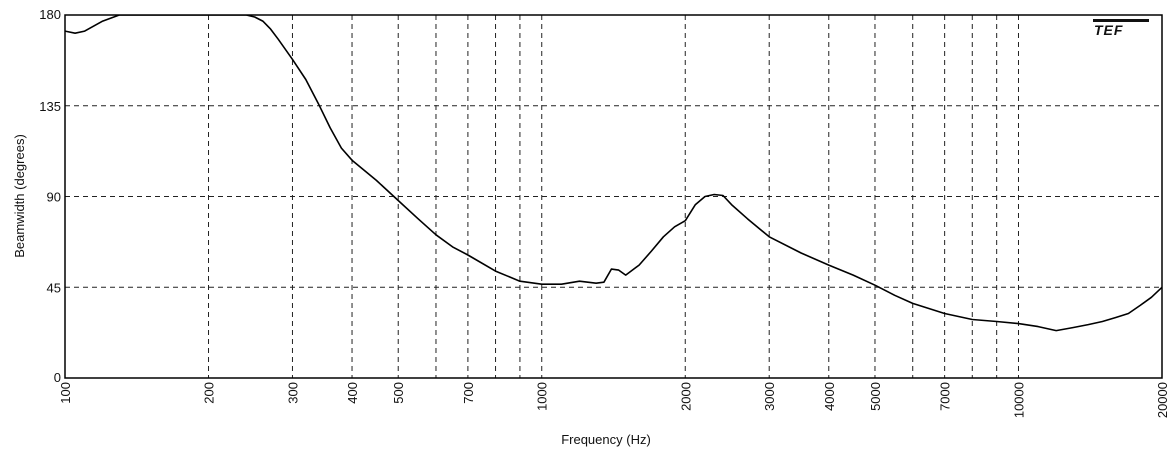 The width and height of the screenshot is (1168, 457). I want to click on x-tick-label: 100, so click(65, 393).